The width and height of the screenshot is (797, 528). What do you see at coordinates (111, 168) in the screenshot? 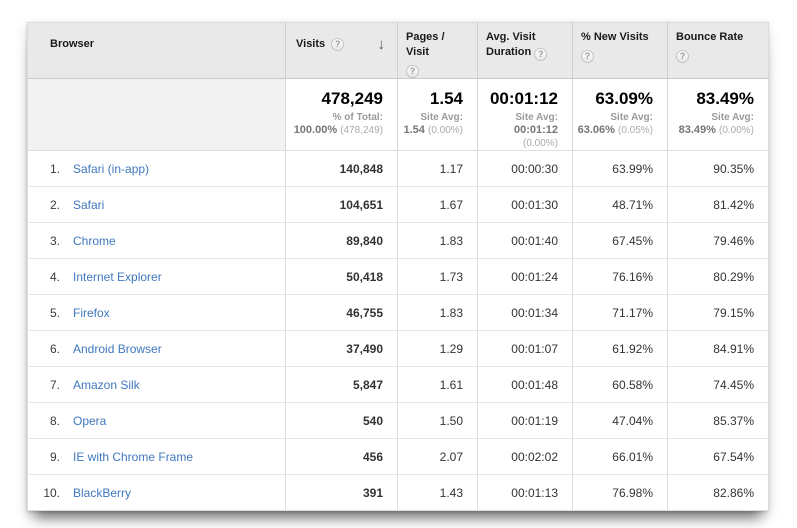
I see `browser-link: Safari (in-app)` at bounding box center [111, 168].